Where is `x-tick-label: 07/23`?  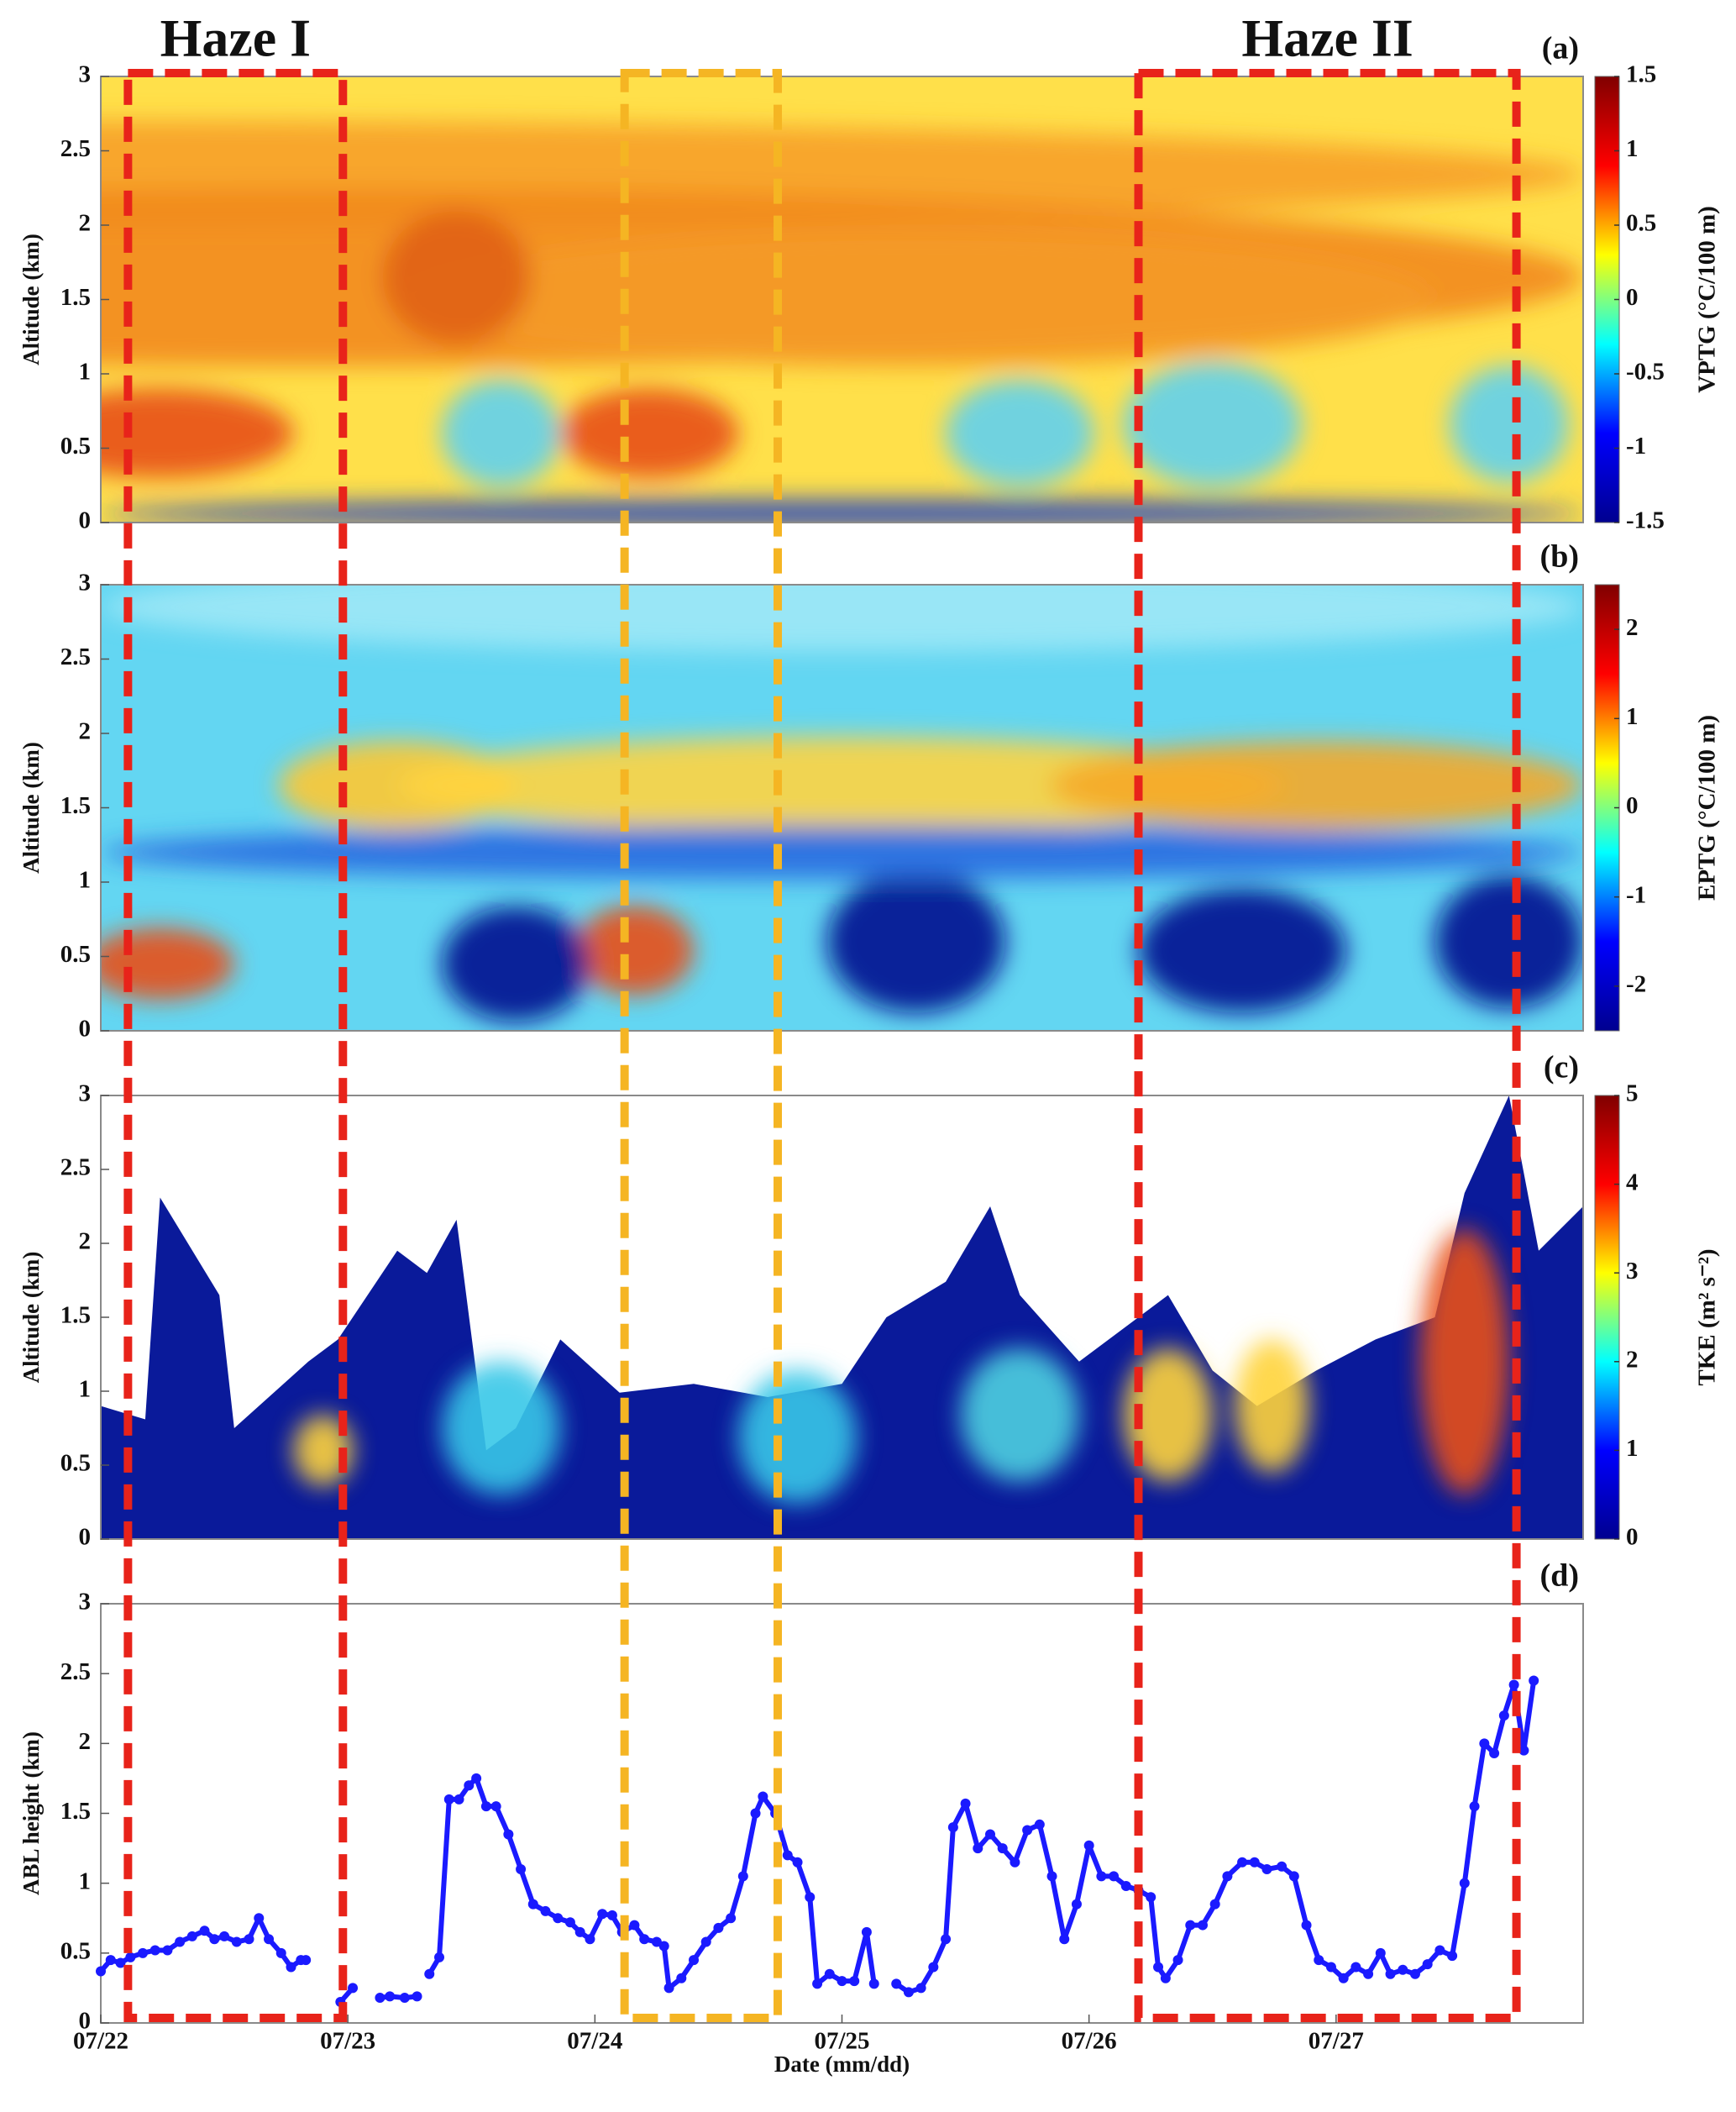
x-tick-label: 07/23 is located at coordinates (347, 2041).